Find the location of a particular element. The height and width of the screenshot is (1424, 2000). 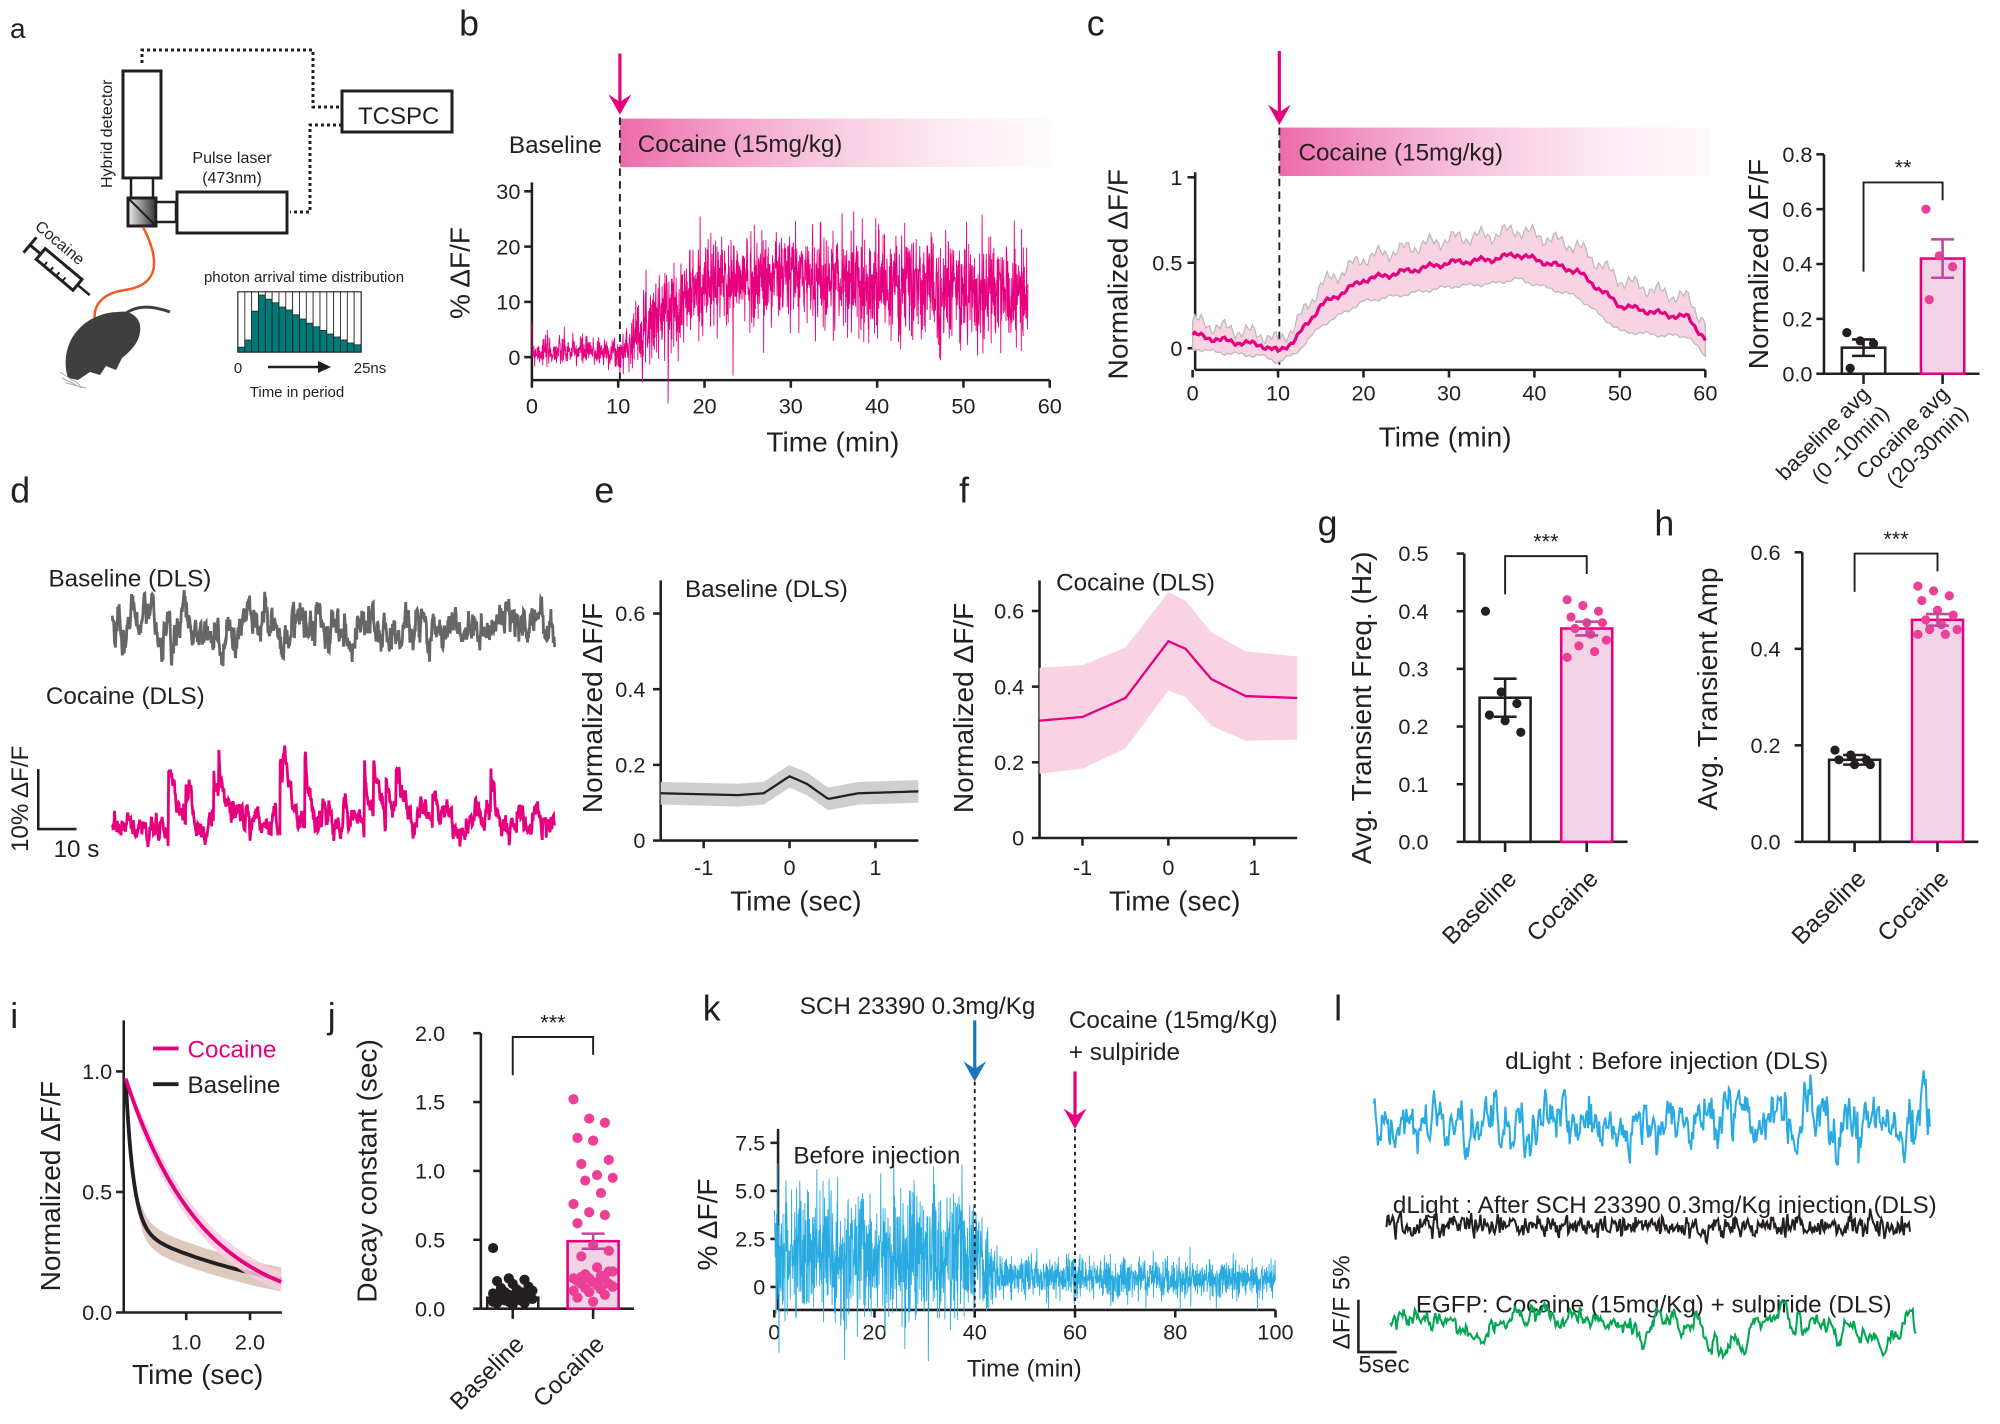

panel-label-l: l is located at coordinates (1338, 1008).